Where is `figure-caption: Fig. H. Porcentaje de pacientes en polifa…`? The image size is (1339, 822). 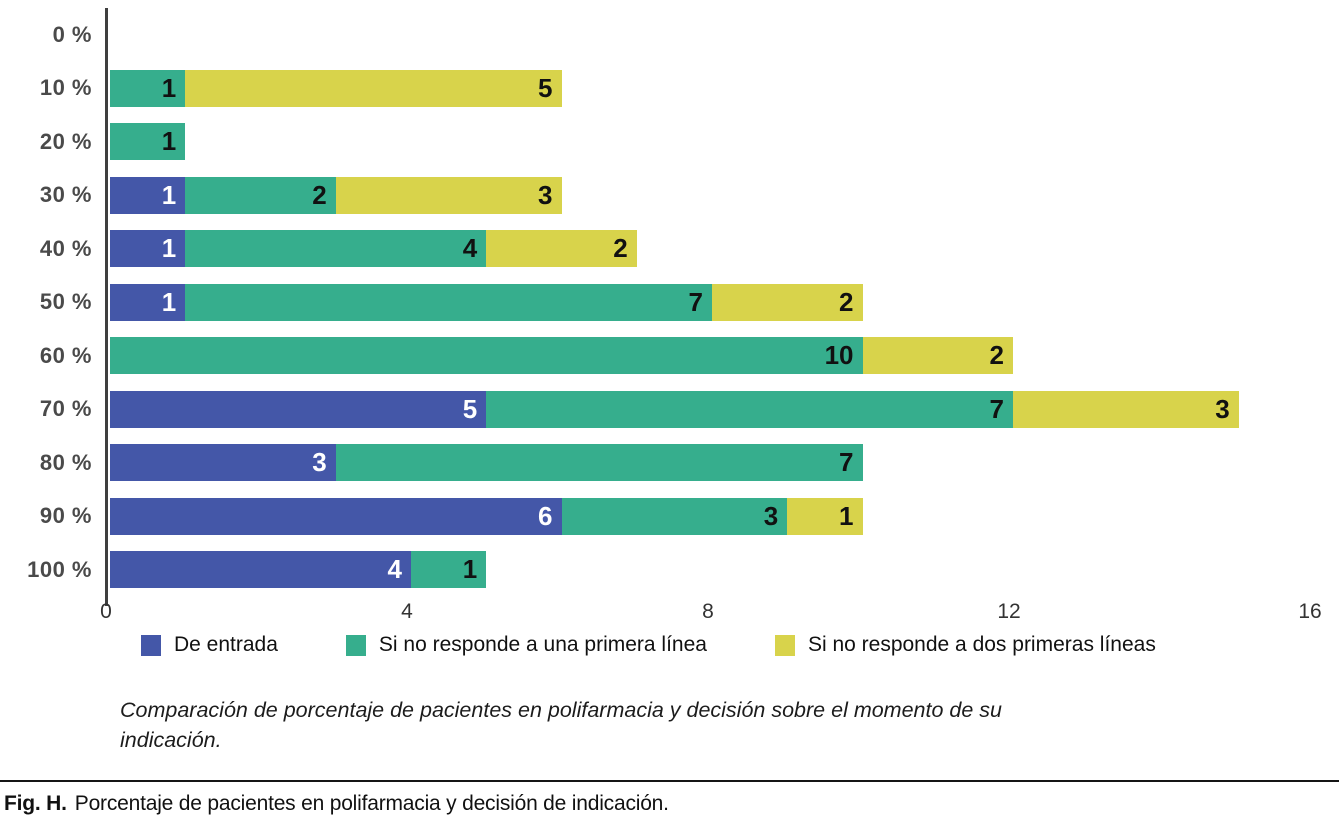
figure-caption: Fig. H. Porcentaje de pacientes en polifa… is located at coordinates (336, 804).